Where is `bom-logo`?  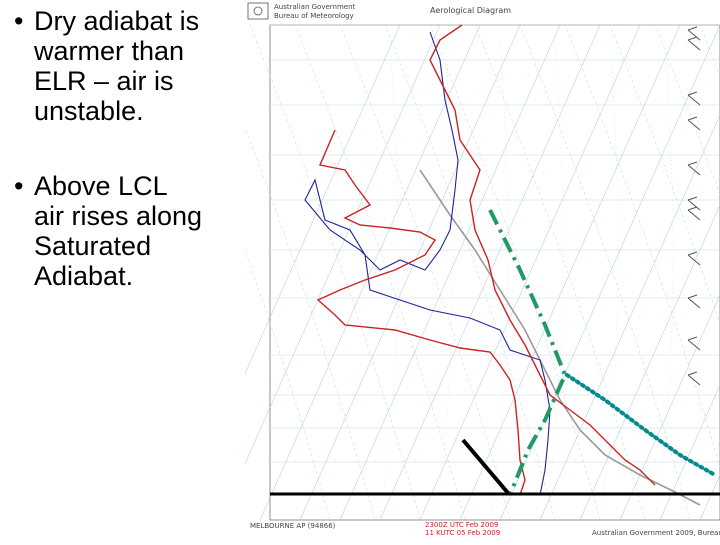
bom-logo is located at coordinates (258, 11).